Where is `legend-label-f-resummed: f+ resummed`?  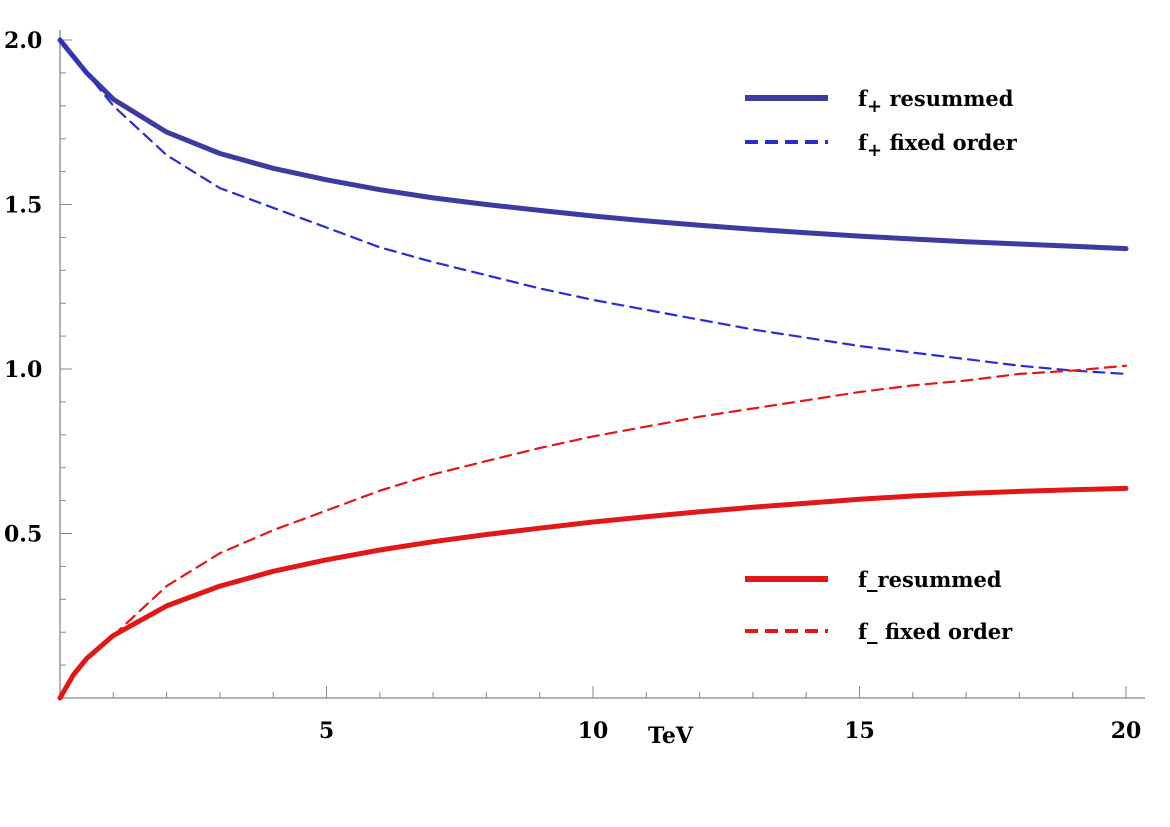
legend-label-f-resummed: f+ resummed is located at coordinates (936, 101).